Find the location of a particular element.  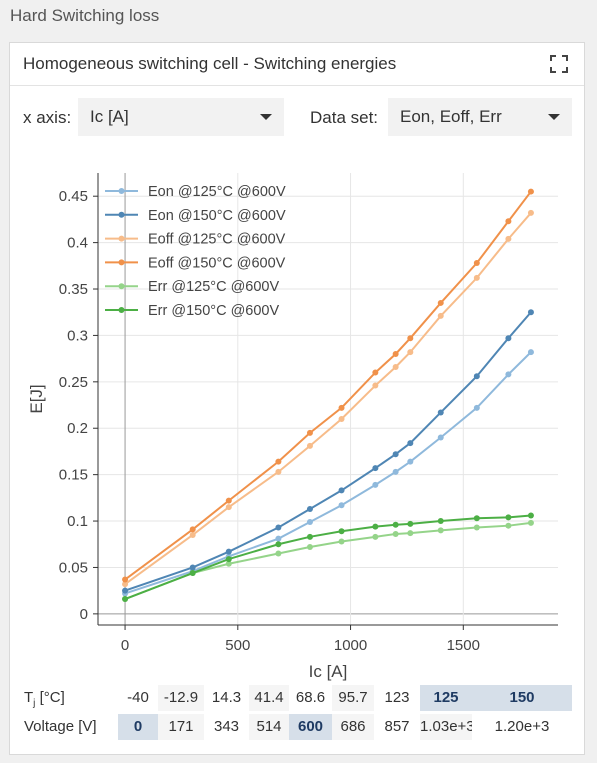

x-axis-title: Ic [A] is located at coordinates (328, 671).